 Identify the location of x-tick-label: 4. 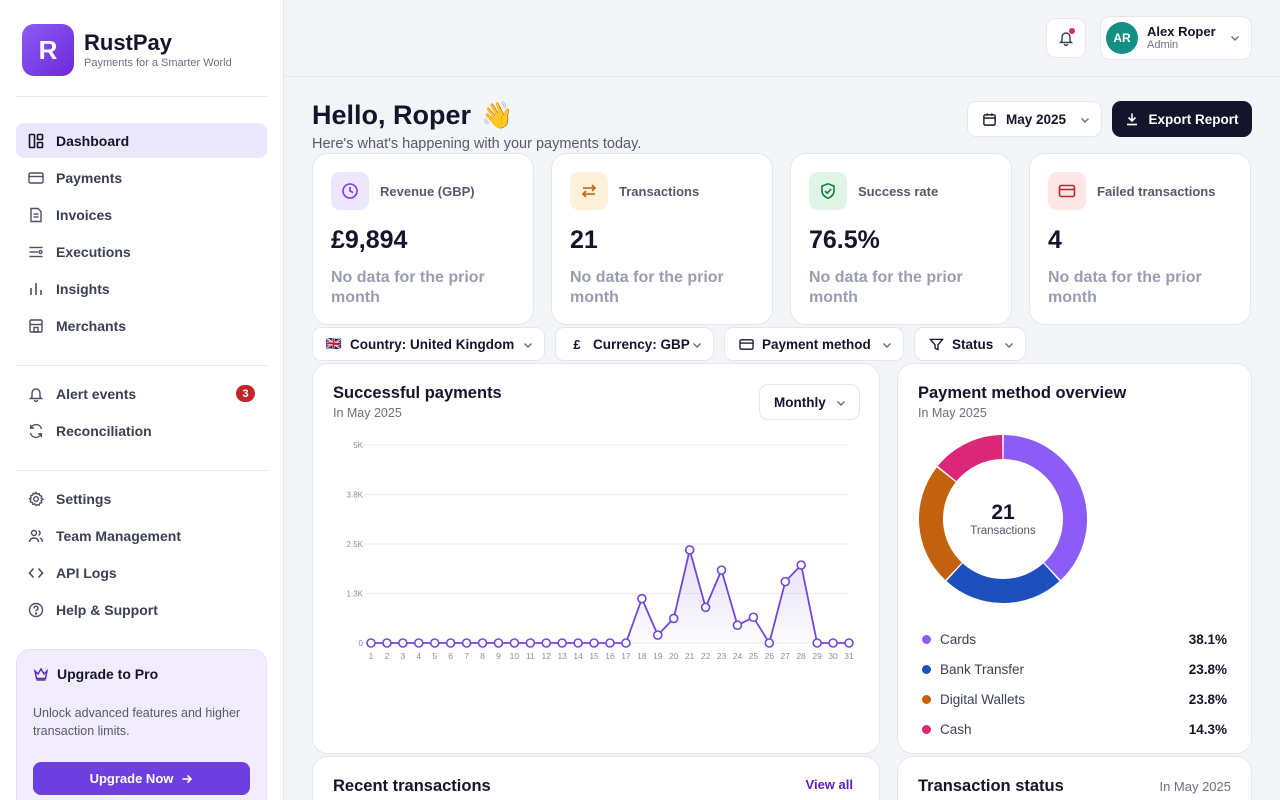
(418, 656).